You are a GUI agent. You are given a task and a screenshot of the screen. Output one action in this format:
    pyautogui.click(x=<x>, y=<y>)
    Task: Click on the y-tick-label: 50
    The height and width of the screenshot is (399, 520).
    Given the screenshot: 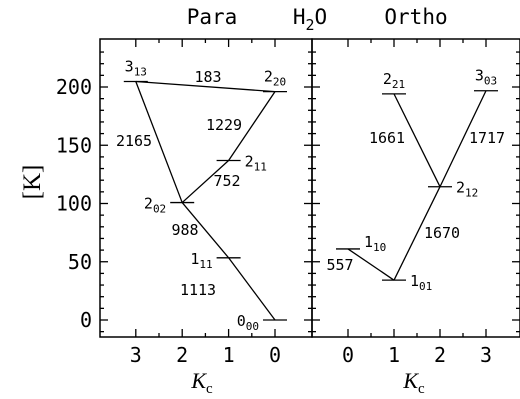 What is the action you would take?
    pyautogui.click(x=80, y=262)
    